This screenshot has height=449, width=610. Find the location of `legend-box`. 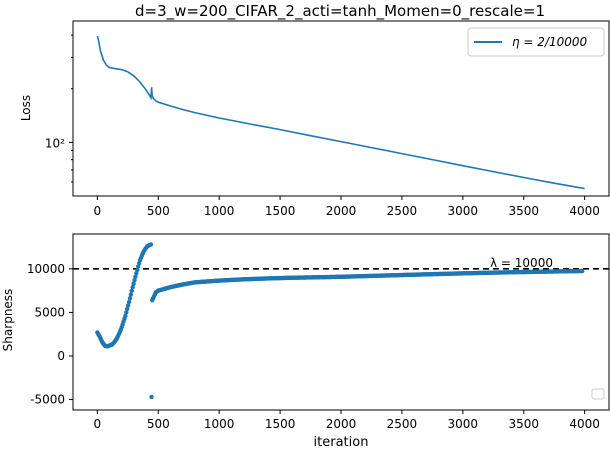

legend-box is located at coordinates (536, 42).